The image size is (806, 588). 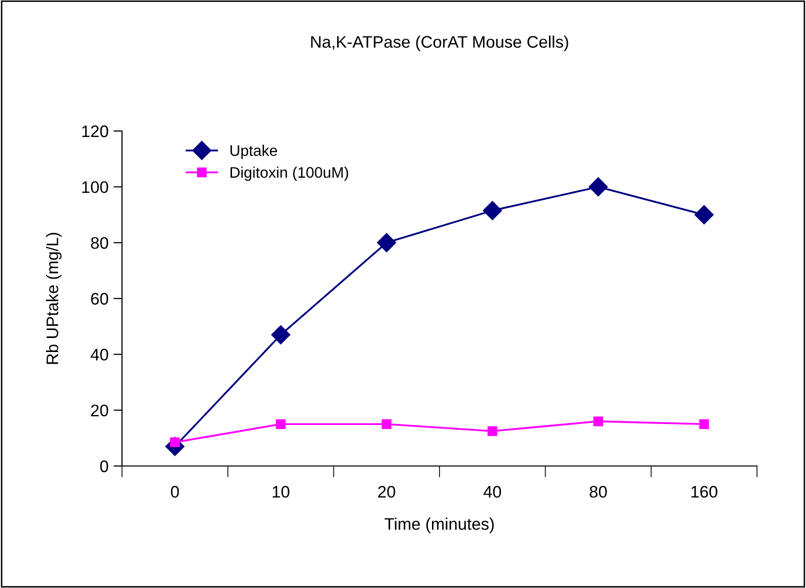 I want to click on x-tick-label: 160, so click(x=704, y=492).